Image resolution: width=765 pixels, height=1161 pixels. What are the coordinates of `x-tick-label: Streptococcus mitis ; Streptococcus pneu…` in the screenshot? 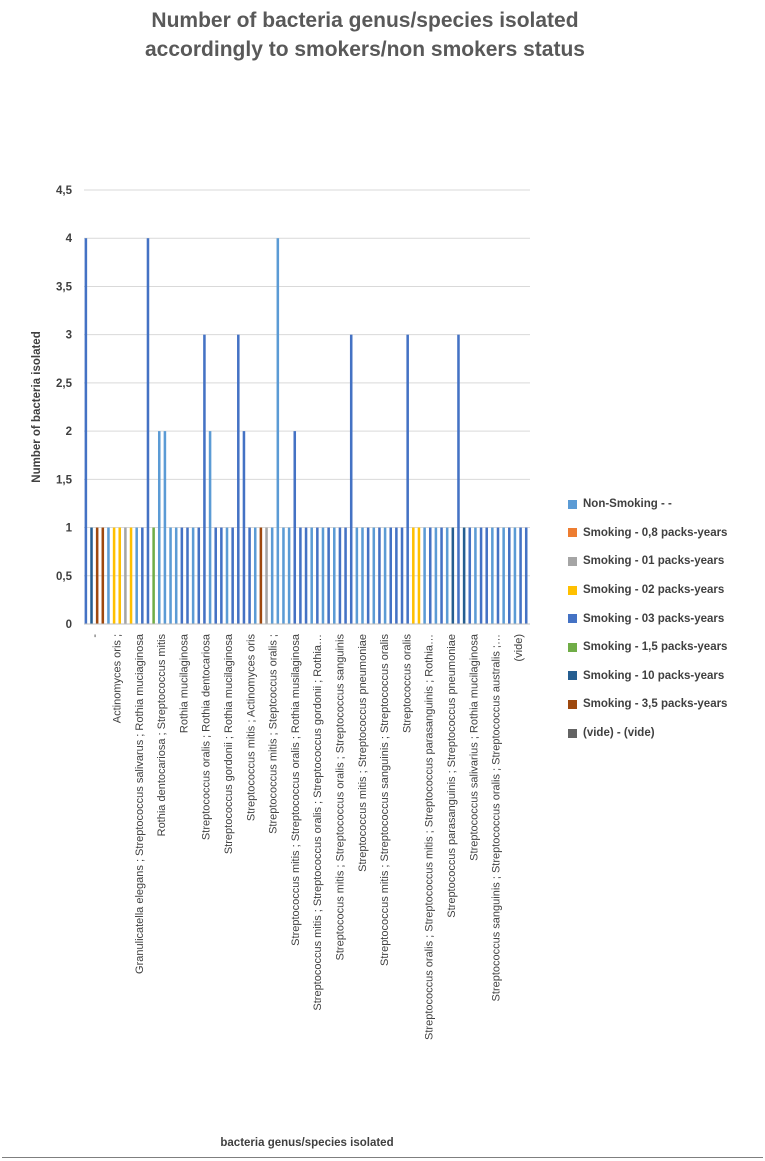 It's located at (363, 753).